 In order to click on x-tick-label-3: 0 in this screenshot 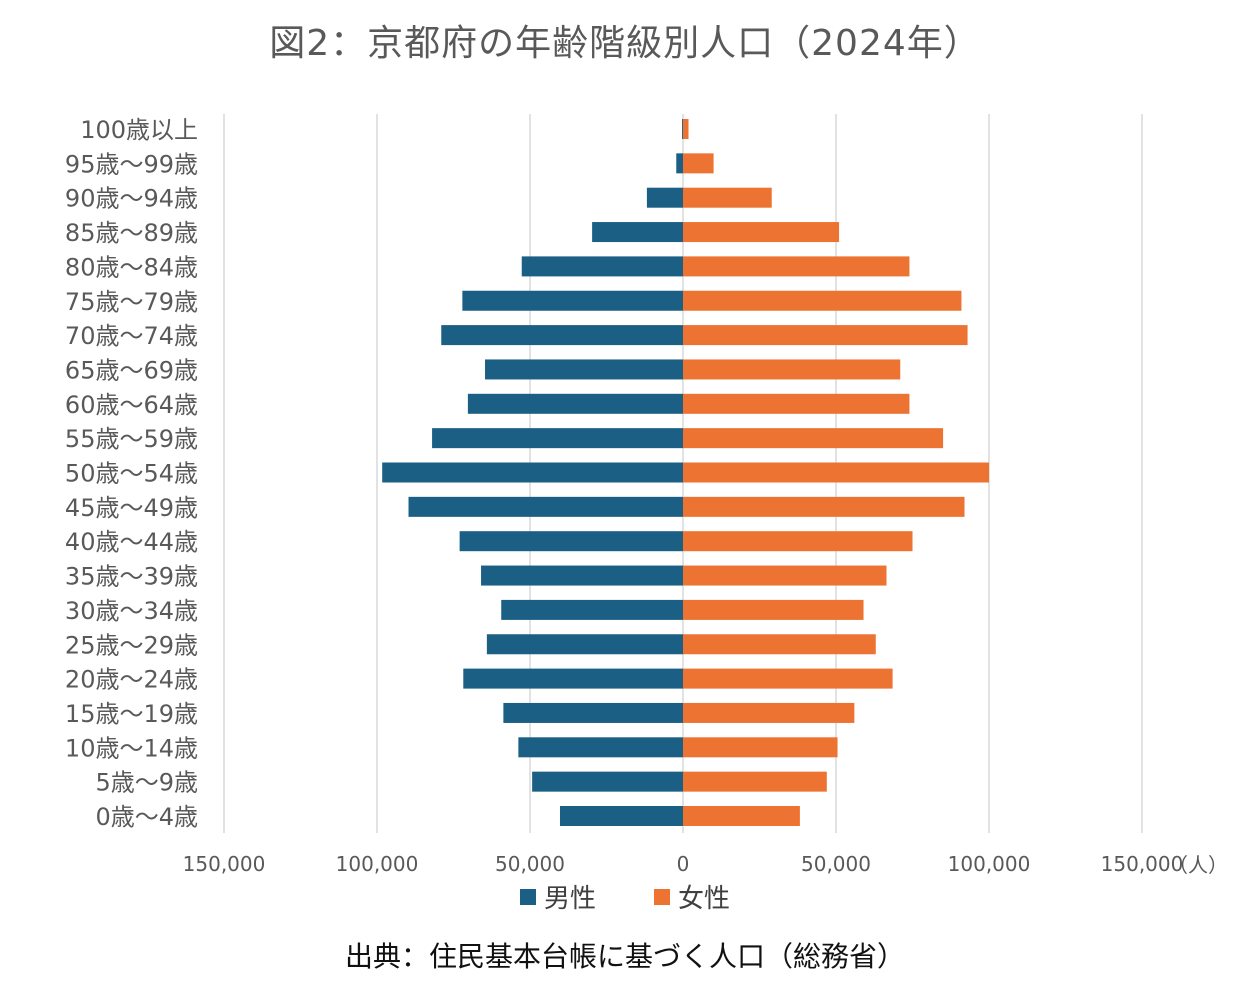, I will do `click(683, 864)`.